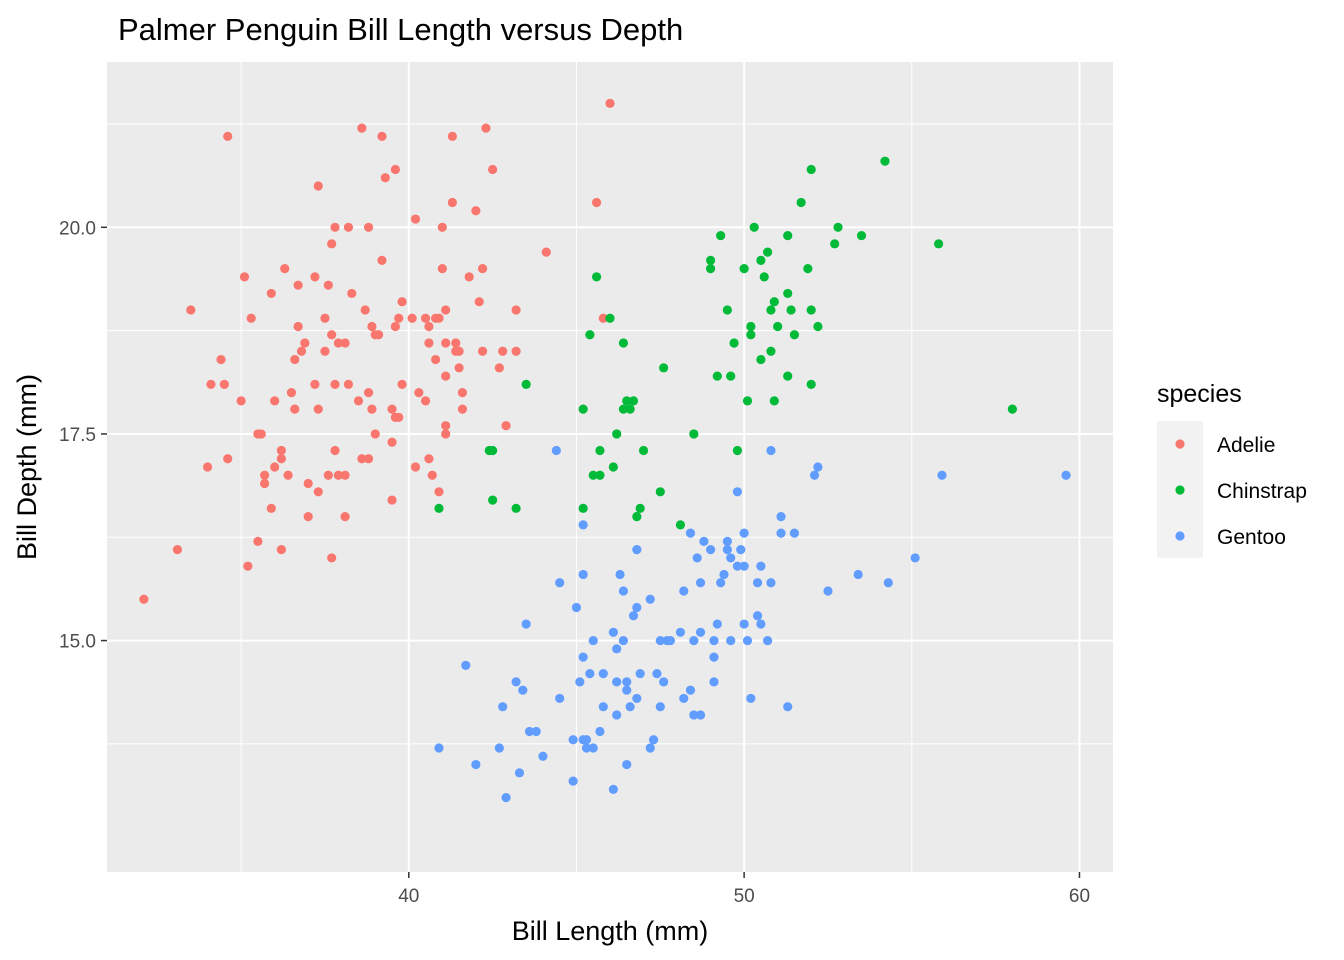 The width and height of the screenshot is (1344, 960). Describe the element at coordinates (610, 931) in the screenshot. I see `x-axis-title: Bill Length (mm)` at that location.